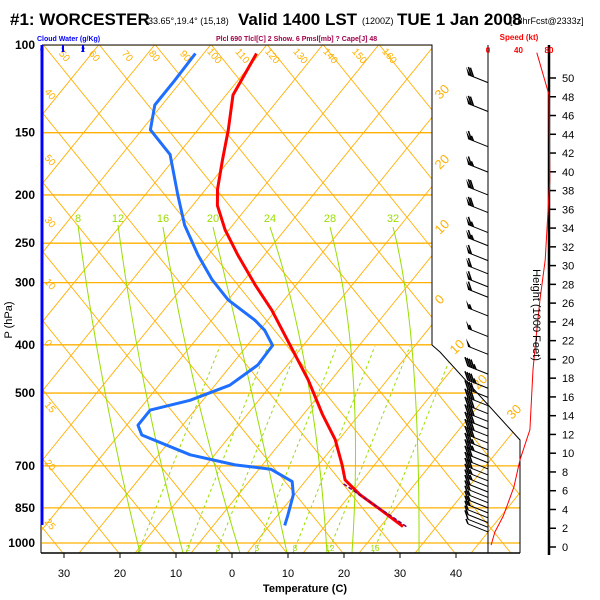 Image resolution: width=600 pixels, height=600 pixels. What do you see at coordinates (568, 79) in the screenshot?
I see `height-tick-label: 50` at bounding box center [568, 79].